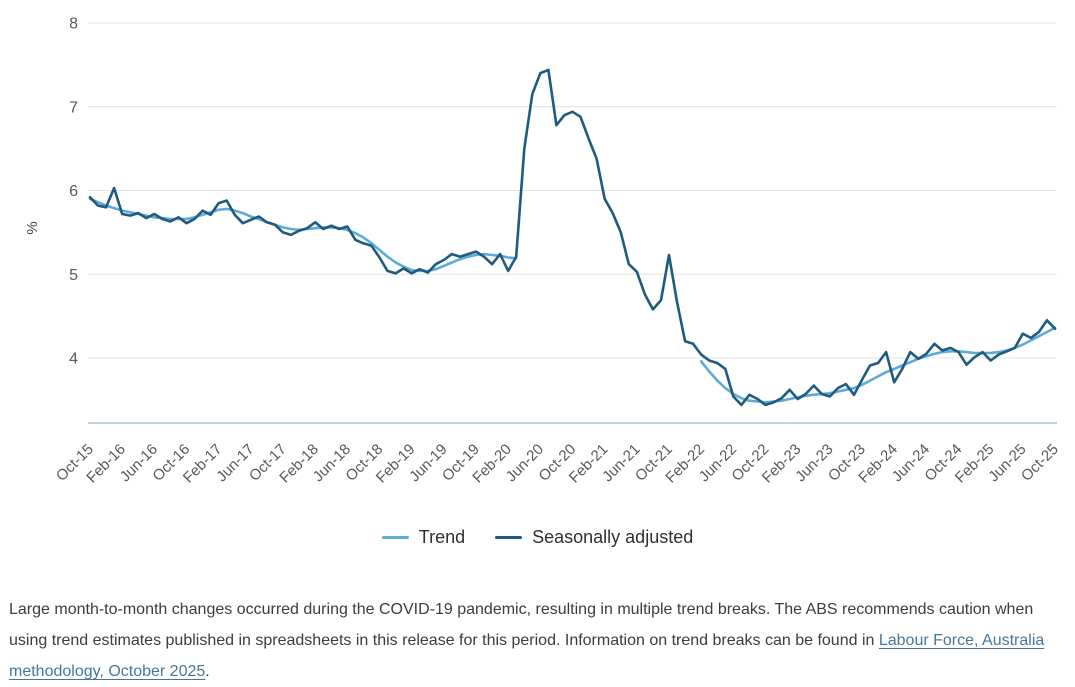 This screenshot has height=687, width=1075. What do you see at coordinates (73, 24) in the screenshot?
I see `y-tick-label: 8` at bounding box center [73, 24].